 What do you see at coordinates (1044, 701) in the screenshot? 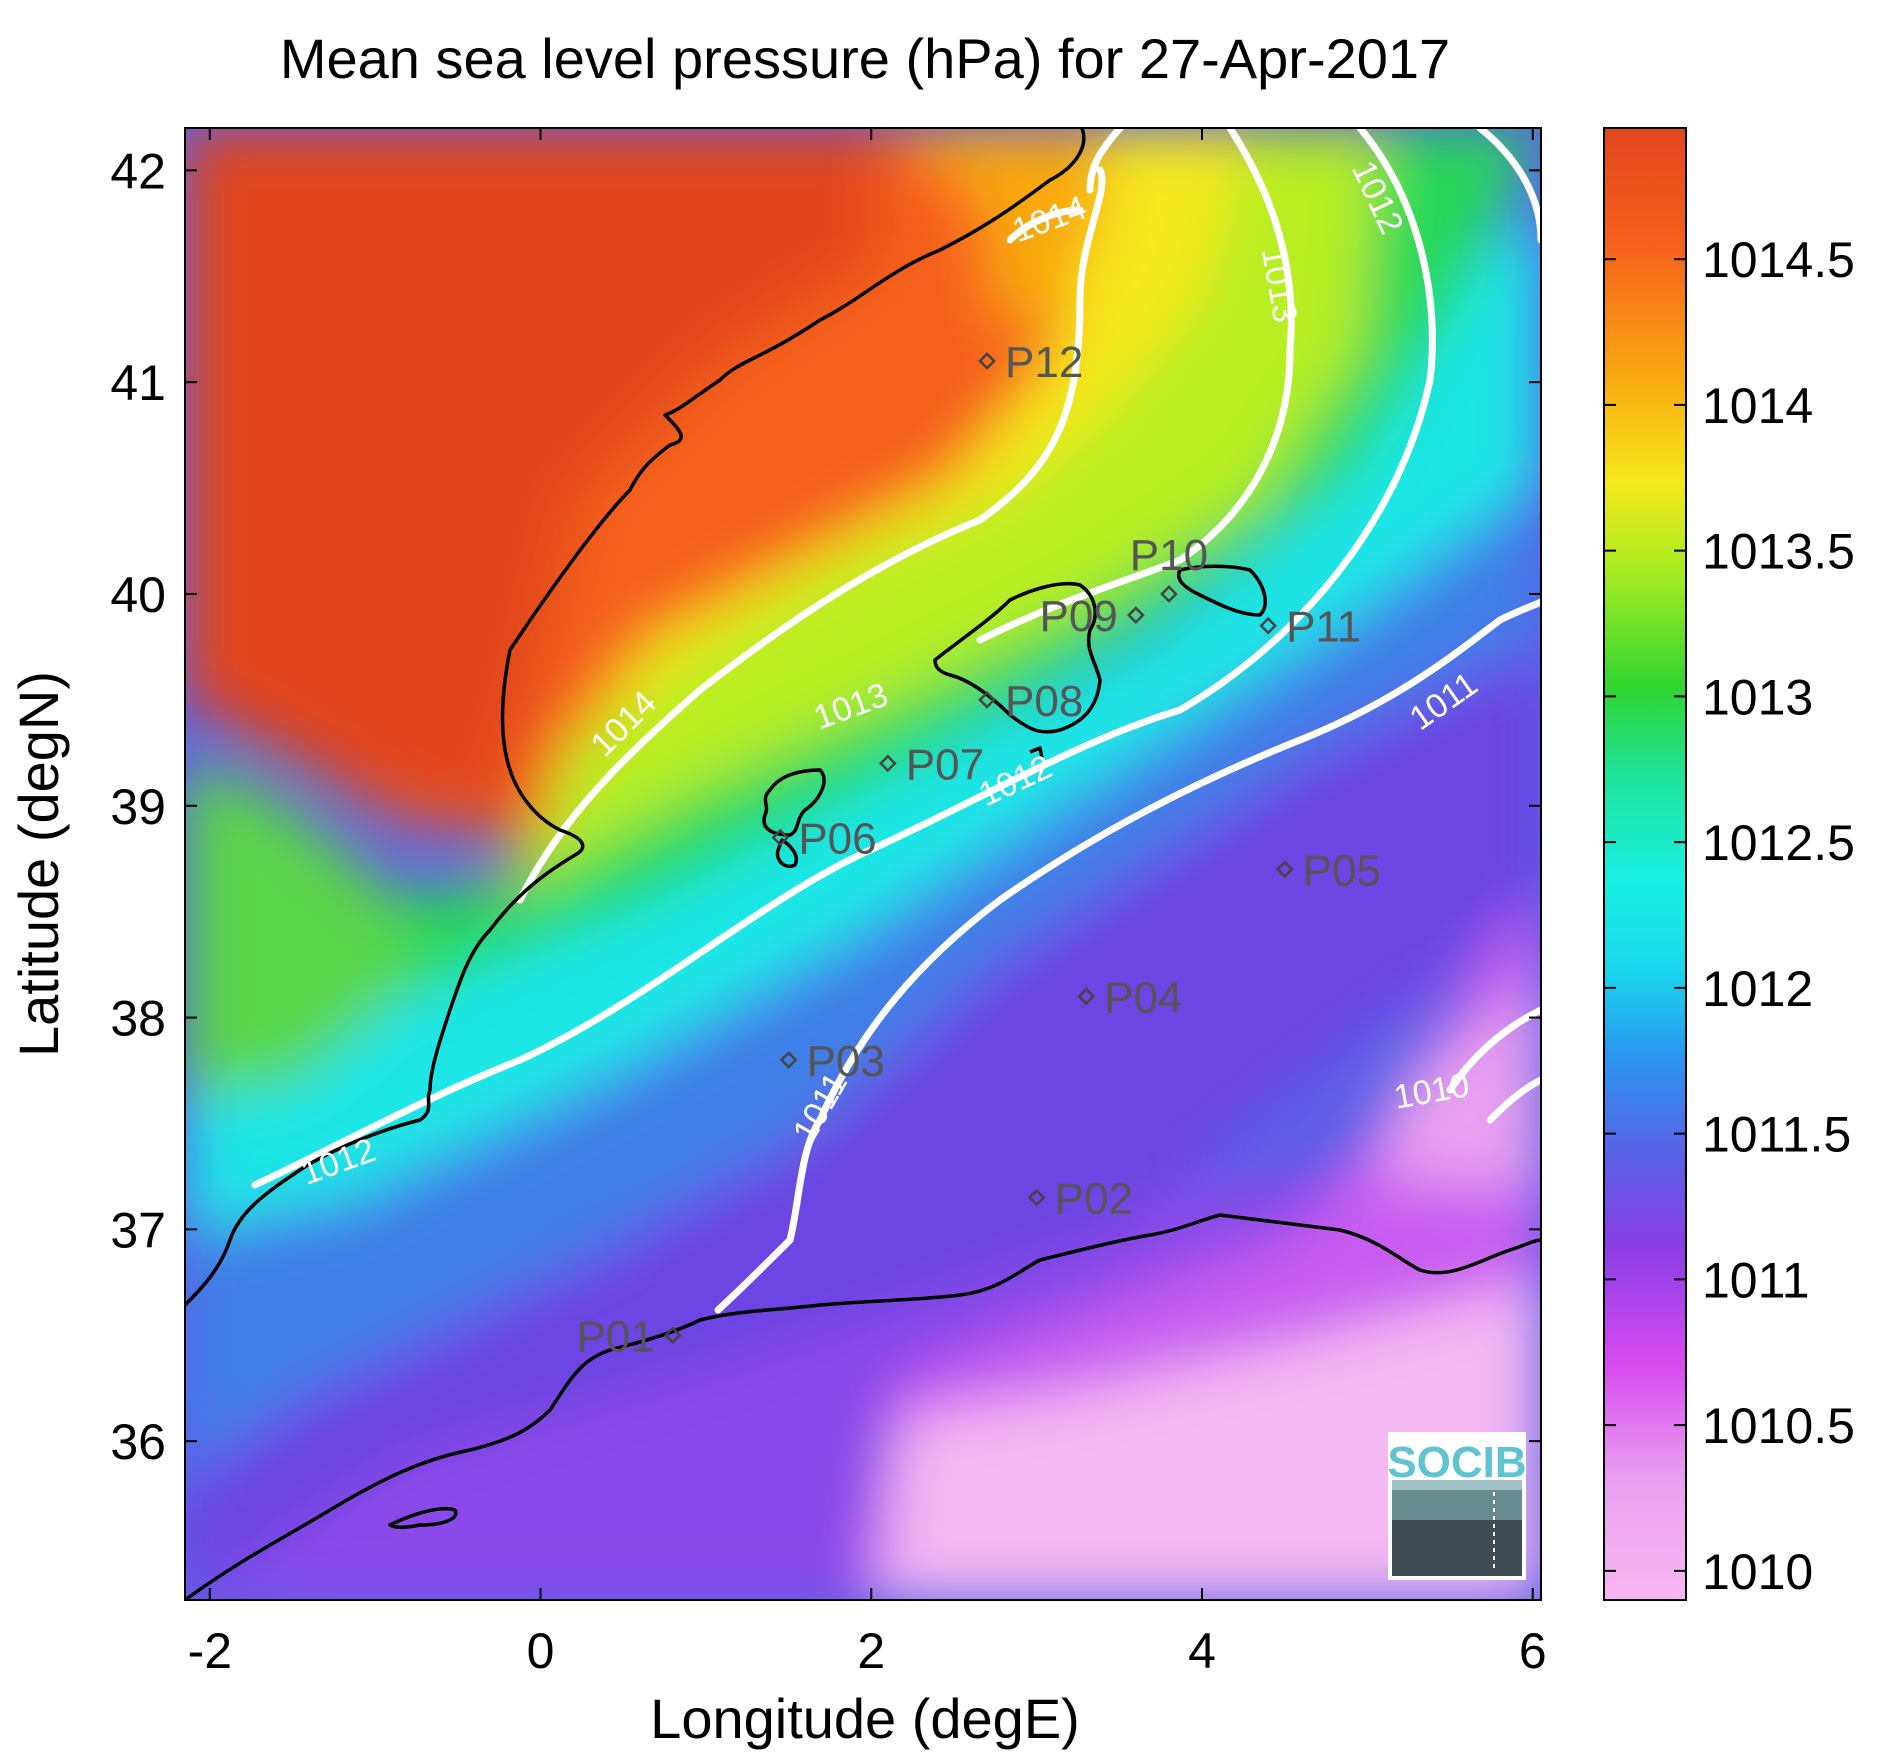
I see `station-label: P08` at bounding box center [1044, 701].